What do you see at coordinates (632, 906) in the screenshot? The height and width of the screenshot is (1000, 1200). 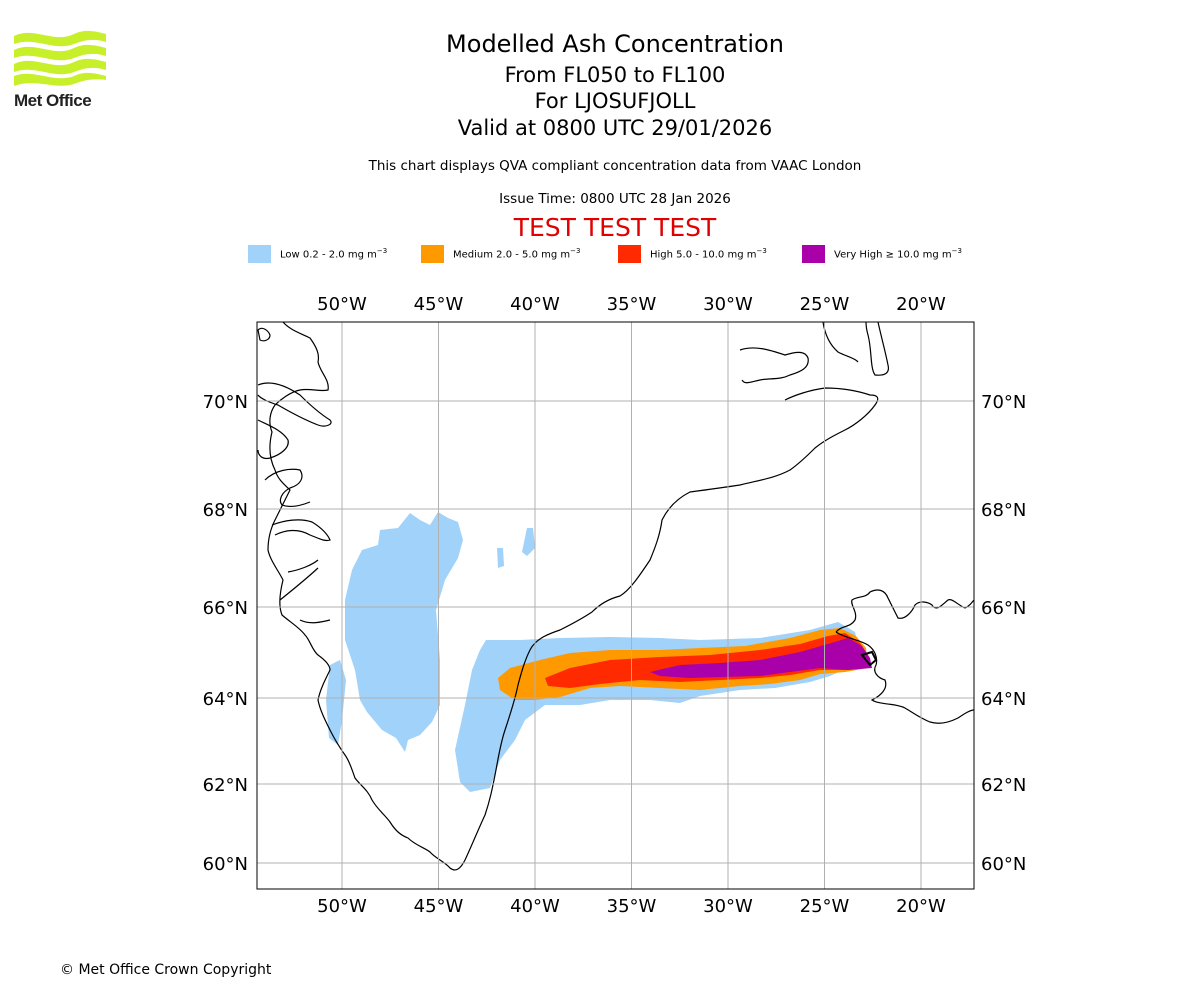 I see `lon-tick-label-bottom: 35°W` at bounding box center [632, 906].